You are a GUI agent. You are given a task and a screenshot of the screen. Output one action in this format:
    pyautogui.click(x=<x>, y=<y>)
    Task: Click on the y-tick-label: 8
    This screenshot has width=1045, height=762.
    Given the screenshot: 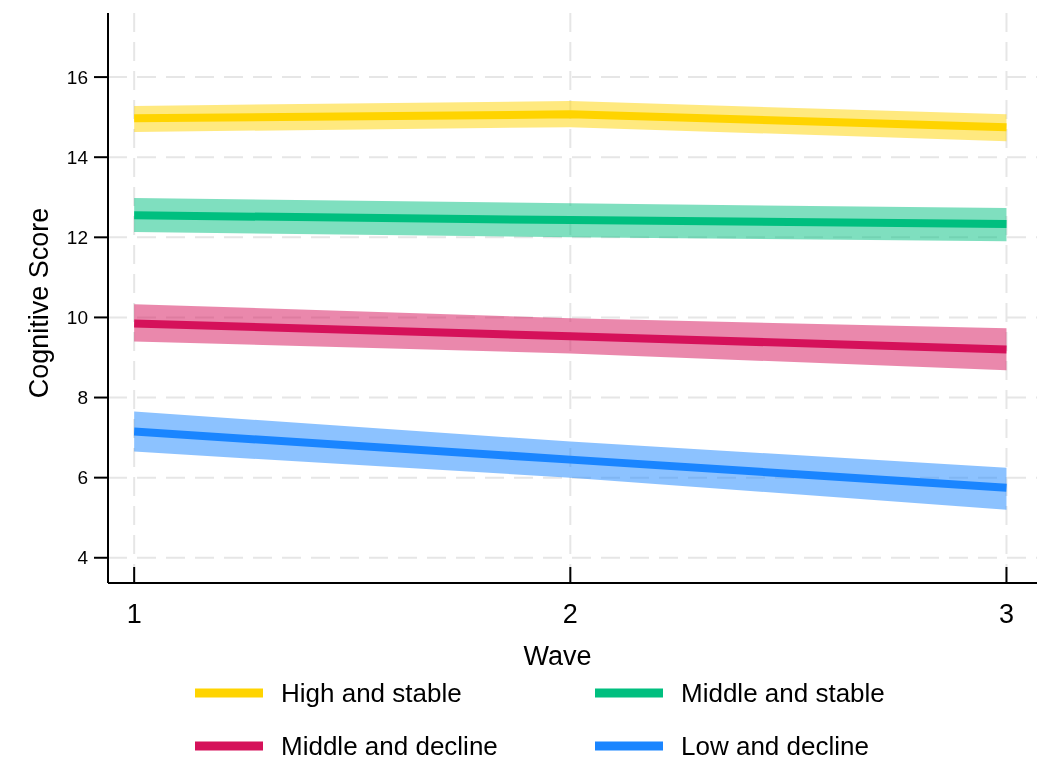 What is the action you would take?
    pyautogui.click(x=82, y=398)
    